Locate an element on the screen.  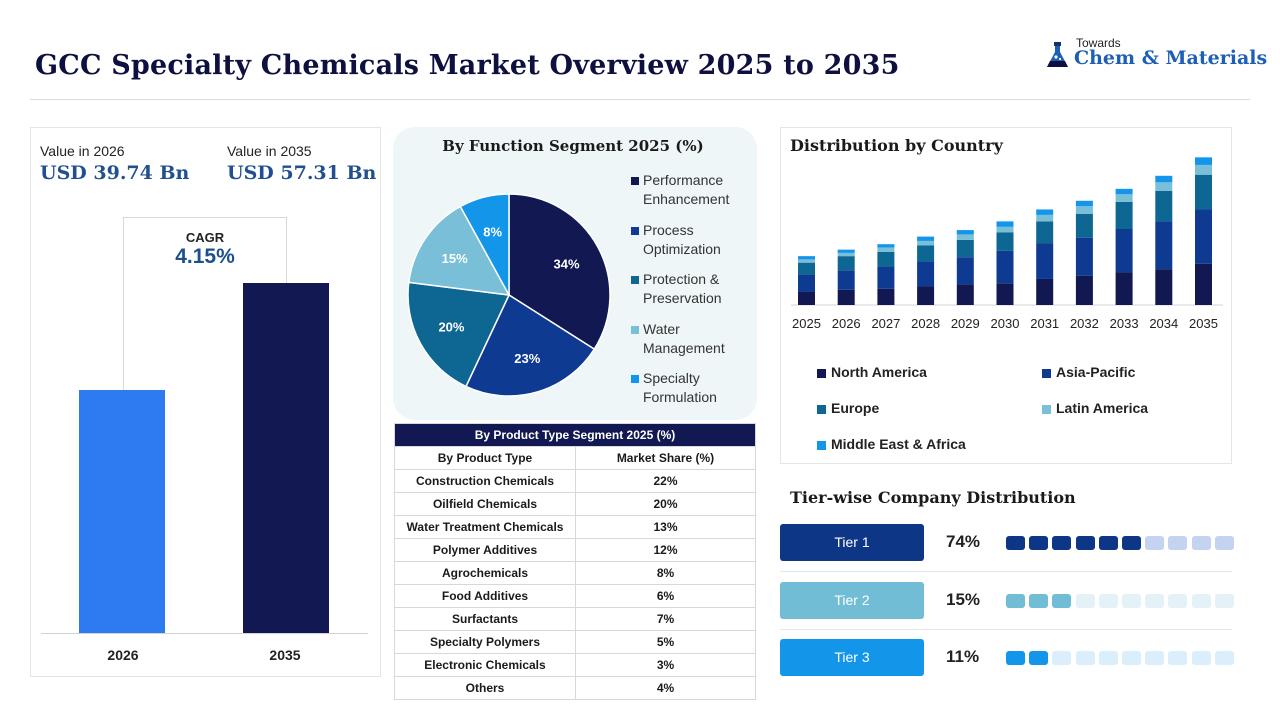
legend-label: Specialty Formulation is located at coordinates (680, 387).